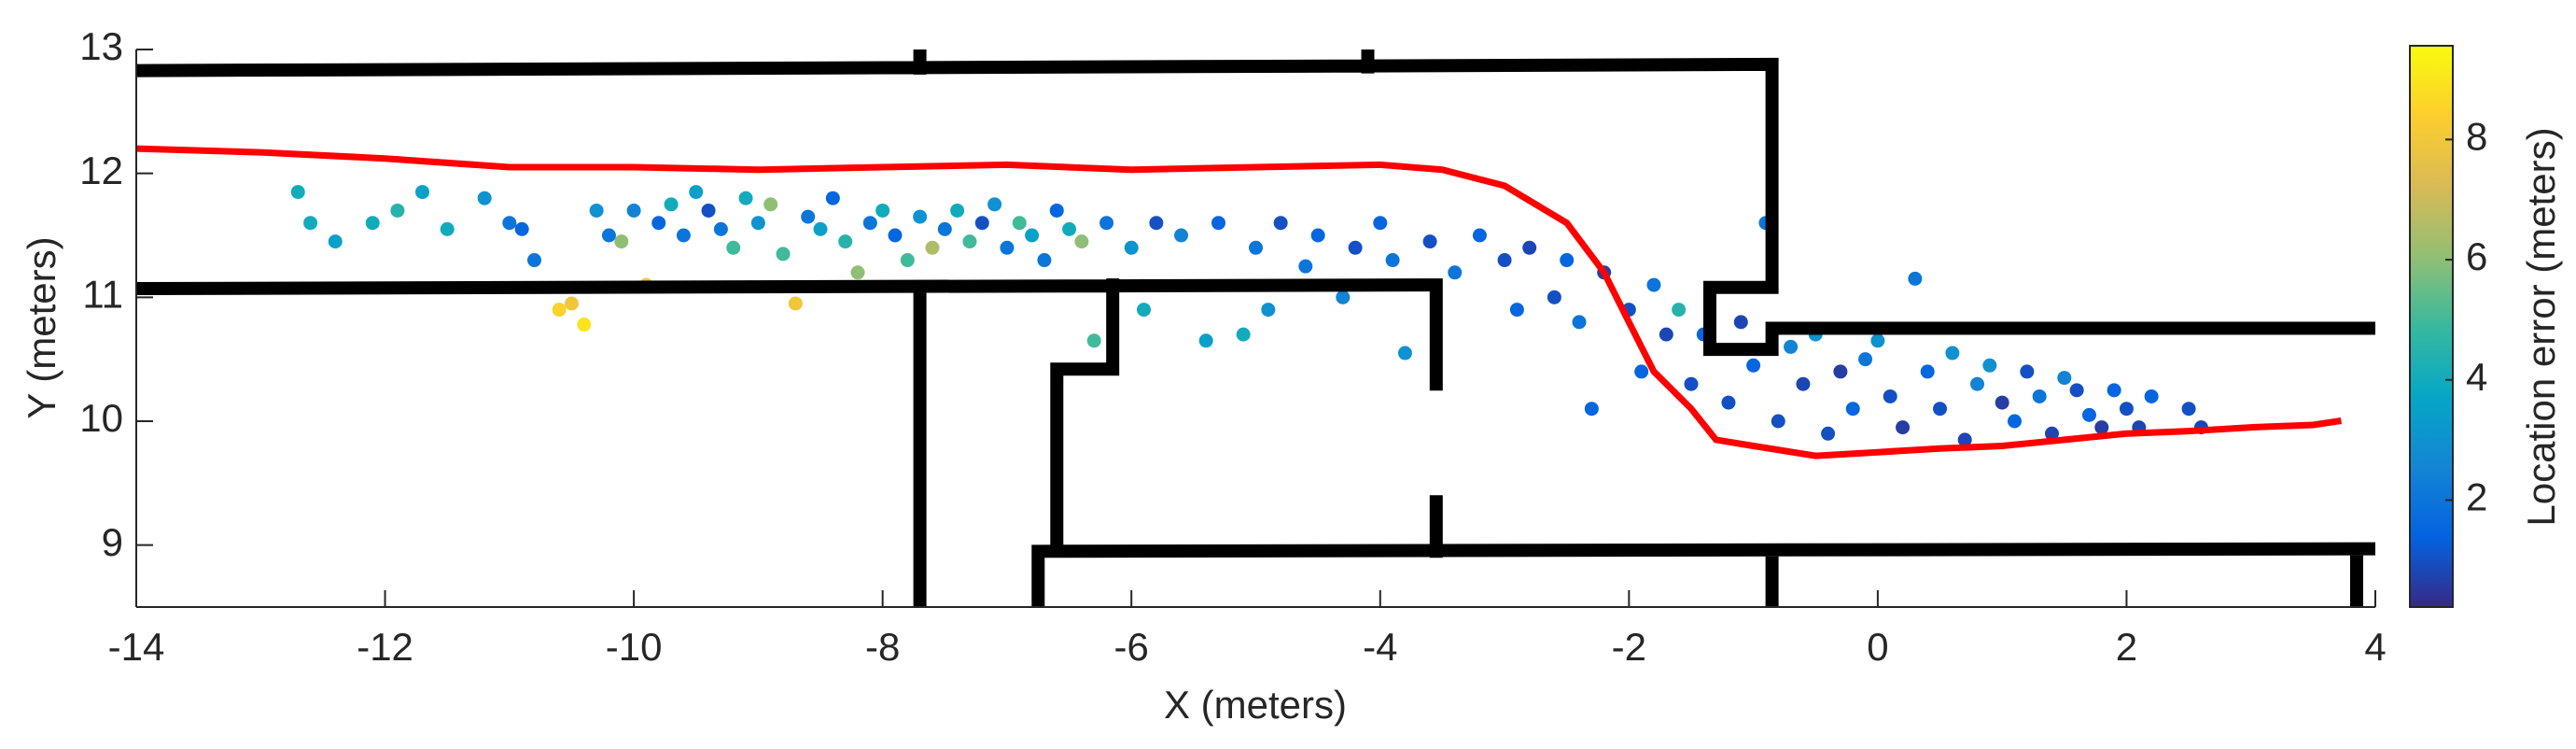 The width and height of the screenshot is (2576, 749). I want to click on x-tick-label: 0, so click(1877, 647).